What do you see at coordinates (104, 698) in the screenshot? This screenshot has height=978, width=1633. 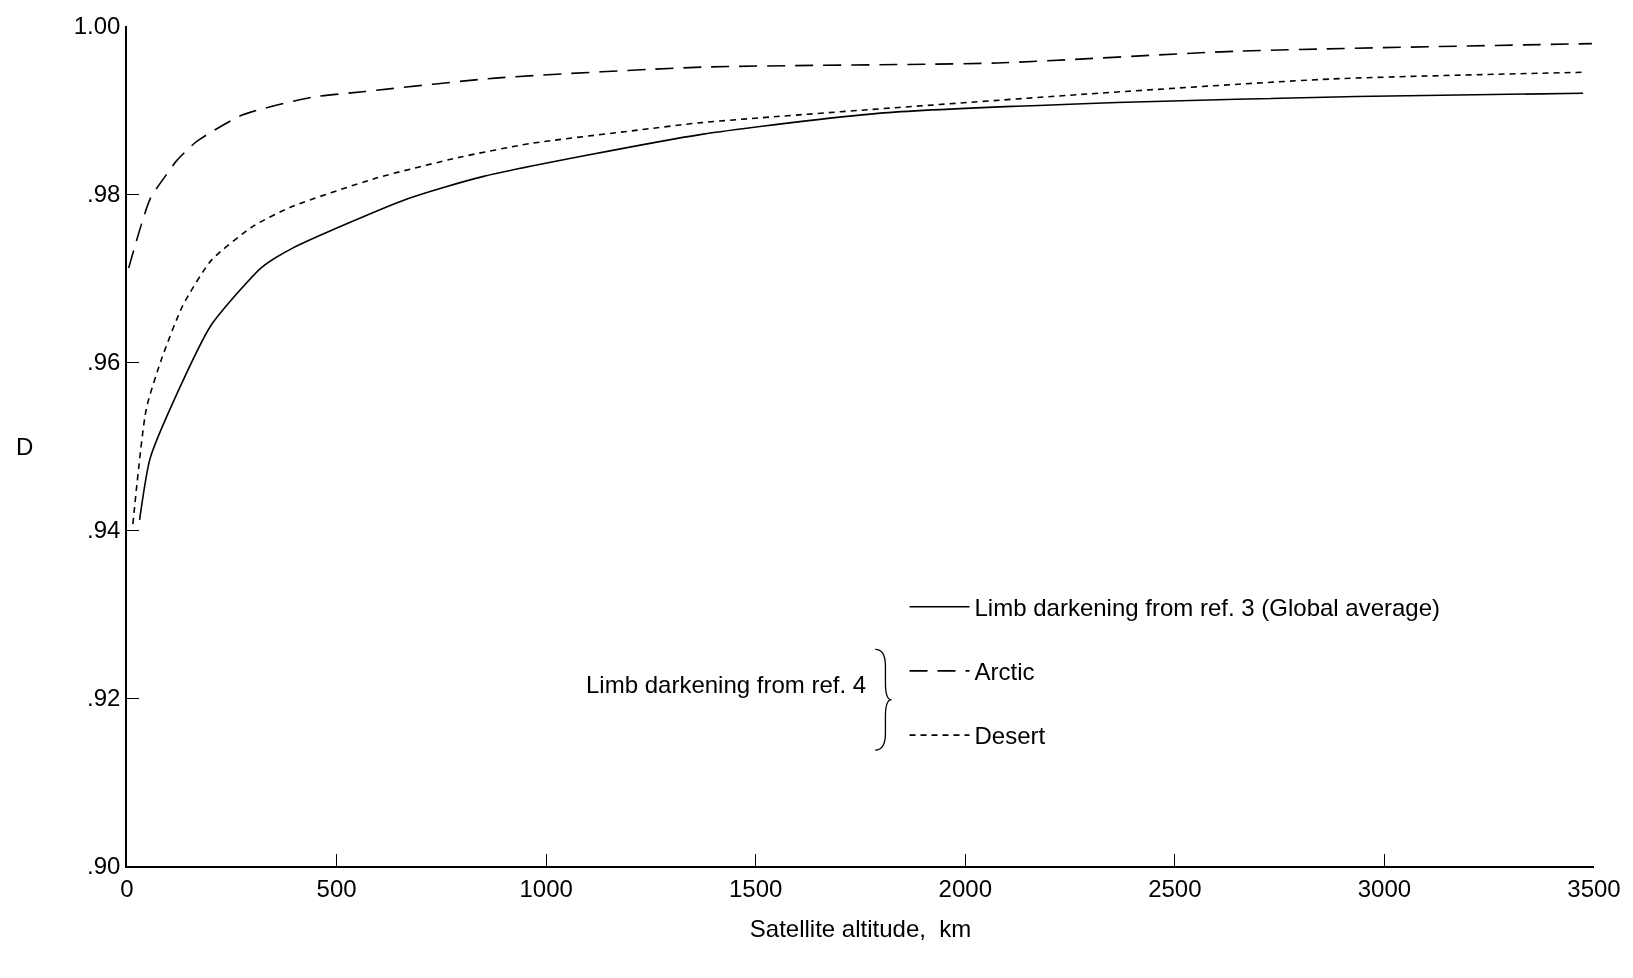 I see `y-tick-label: .92` at bounding box center [104, 698].